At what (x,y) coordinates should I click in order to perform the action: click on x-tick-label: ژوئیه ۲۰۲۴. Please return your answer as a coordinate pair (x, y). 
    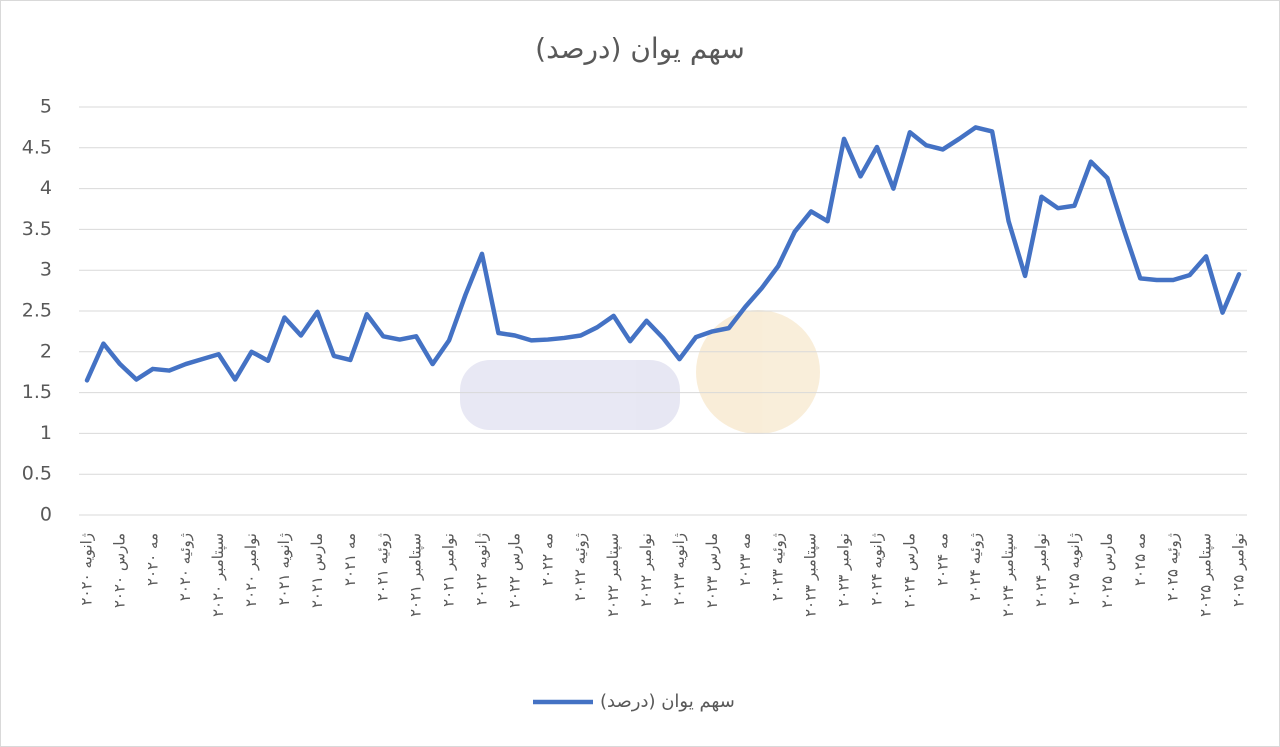
    Looking at the image, I should click on (975, 567).